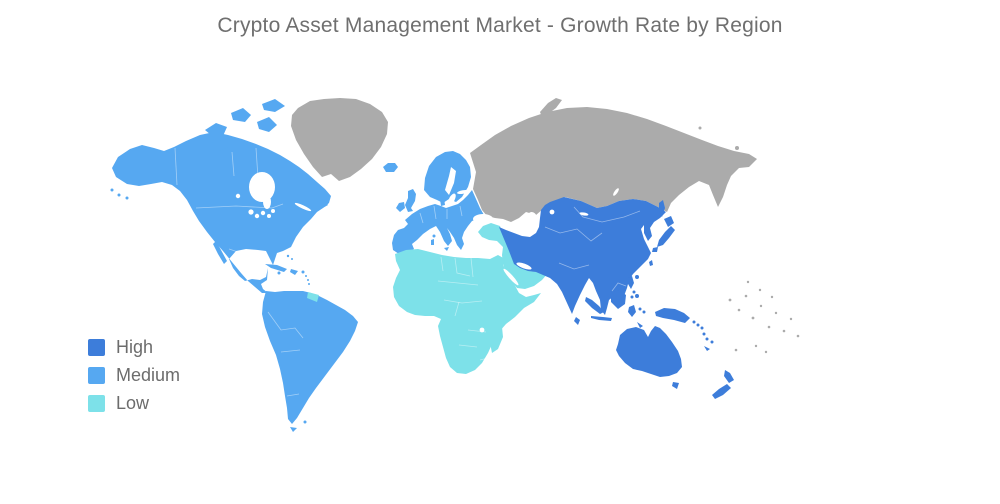 Image resolution: width=1000 pixels, height=504 pixels. Describe the element at coordinates (662, 208) in the screenshot. I see `region-sakhalin` at that location.